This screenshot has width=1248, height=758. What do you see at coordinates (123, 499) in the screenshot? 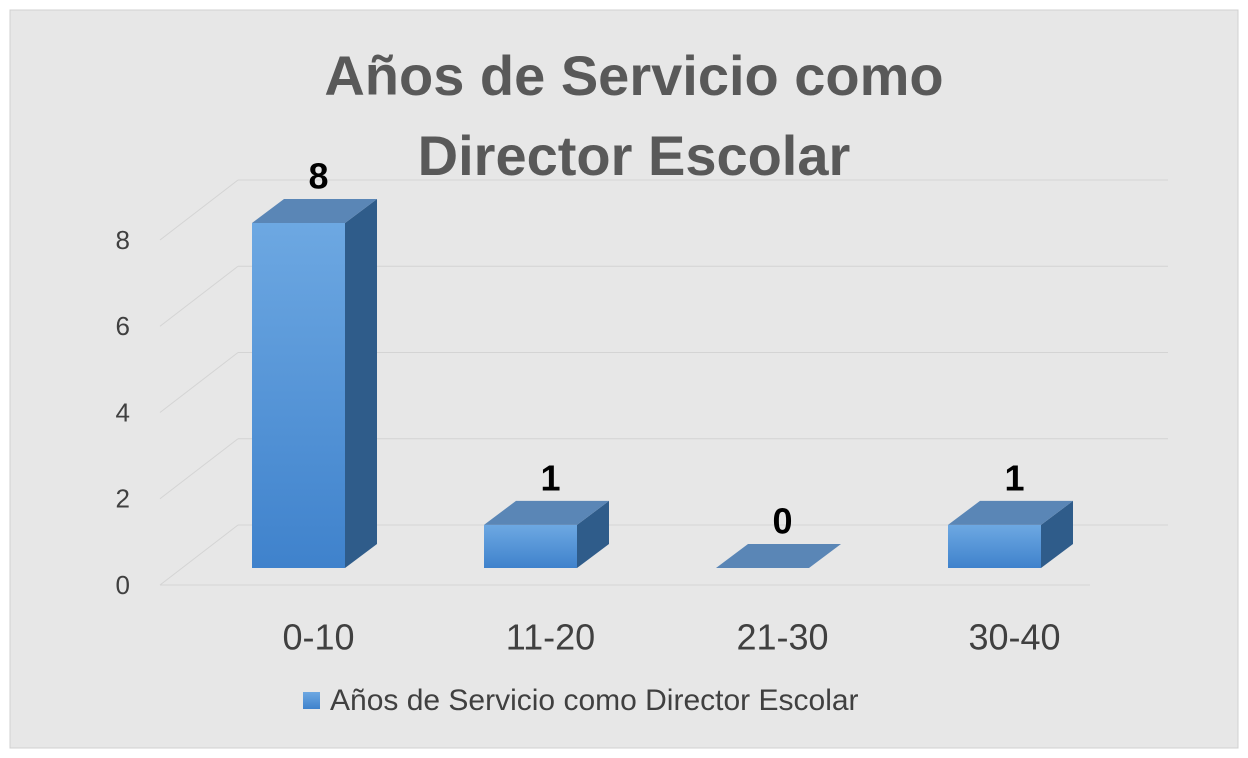
I see `y-tick-label: 2` at bounding box center [123, 499].